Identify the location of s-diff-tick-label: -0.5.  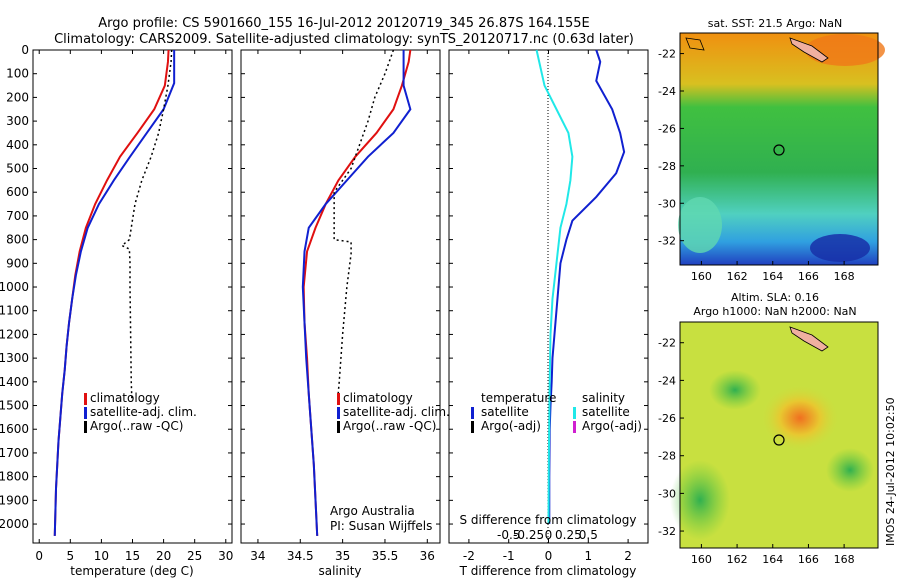
(508, 535).